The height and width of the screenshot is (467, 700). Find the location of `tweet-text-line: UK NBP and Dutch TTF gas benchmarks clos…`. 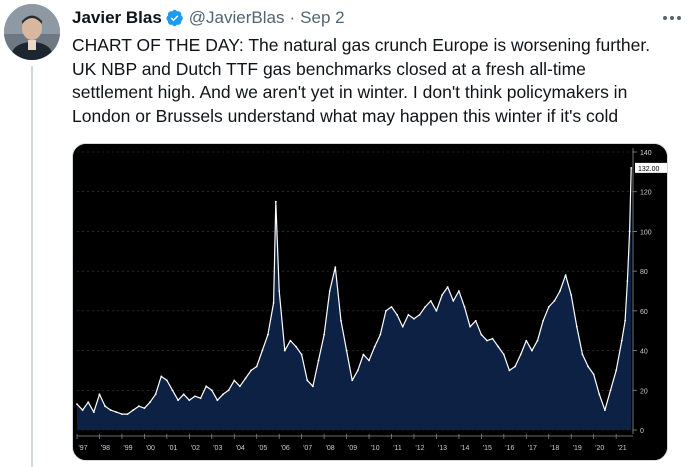

tweet-text-line: UK NBP and Dutch TTF gas benchmarks clos… is located at coordinates (329, 68).